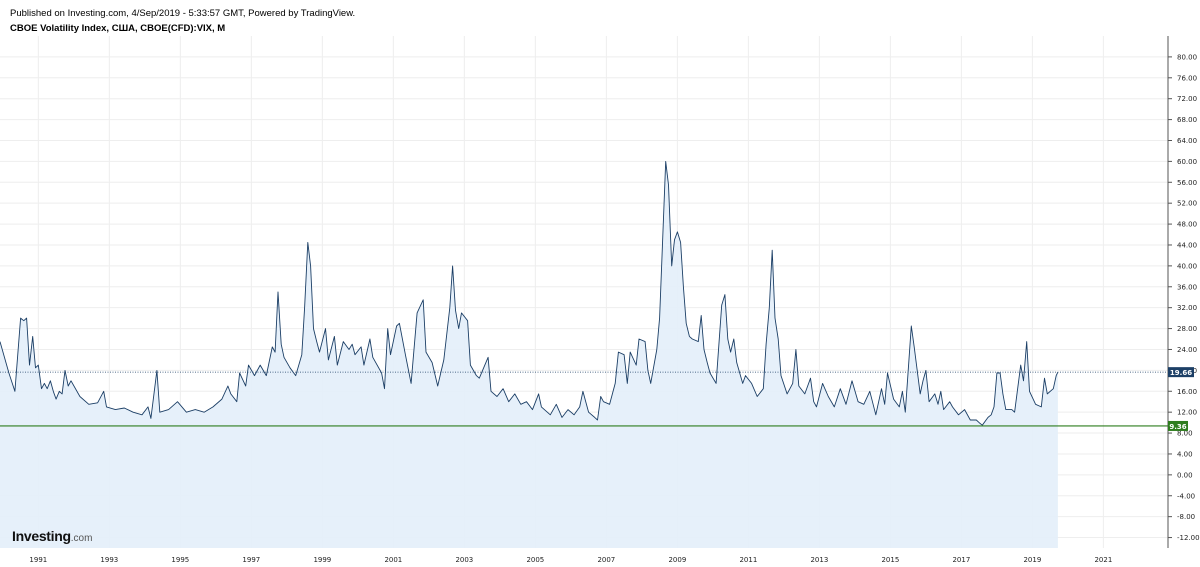  I want to click on x-tick-label: 2017, so click(961, 560).